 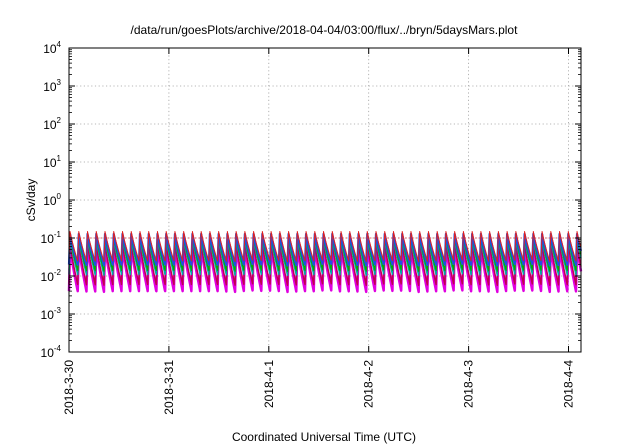 I want to click on y-tick-label: 10⁰, so click(x=52, y=200).